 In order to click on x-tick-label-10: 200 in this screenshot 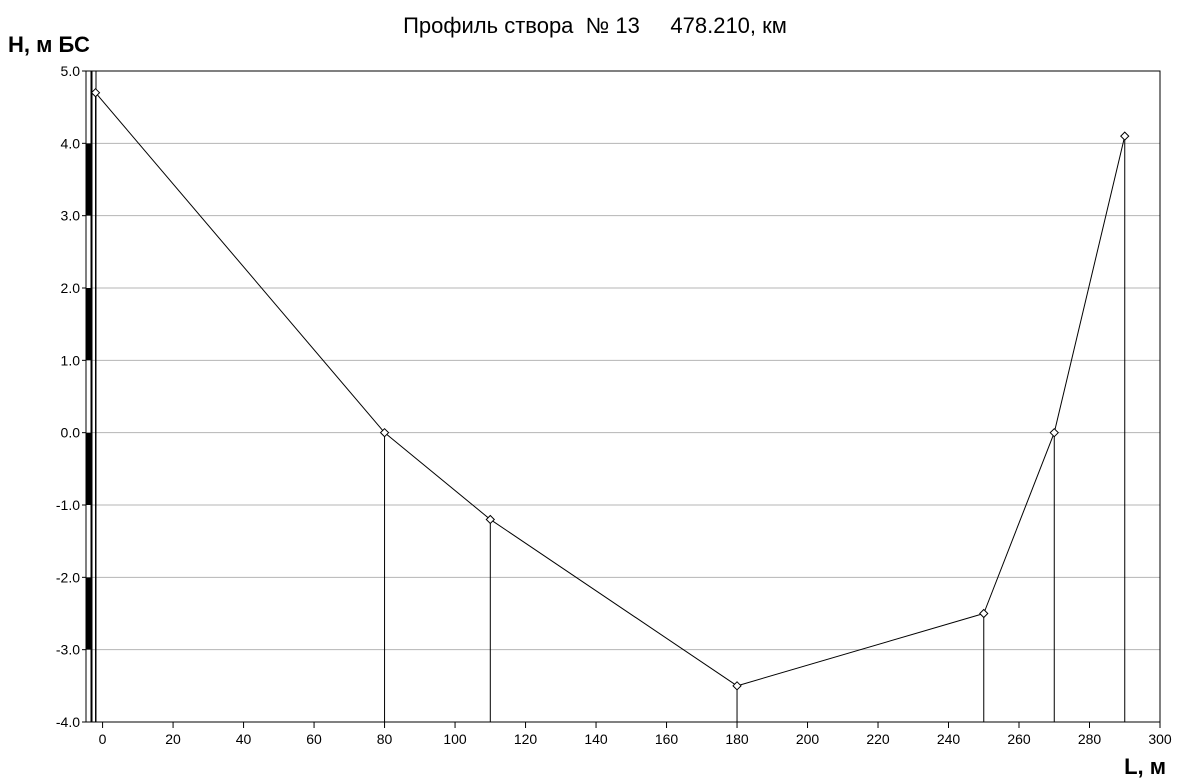, I will do `click(808, 739)`.